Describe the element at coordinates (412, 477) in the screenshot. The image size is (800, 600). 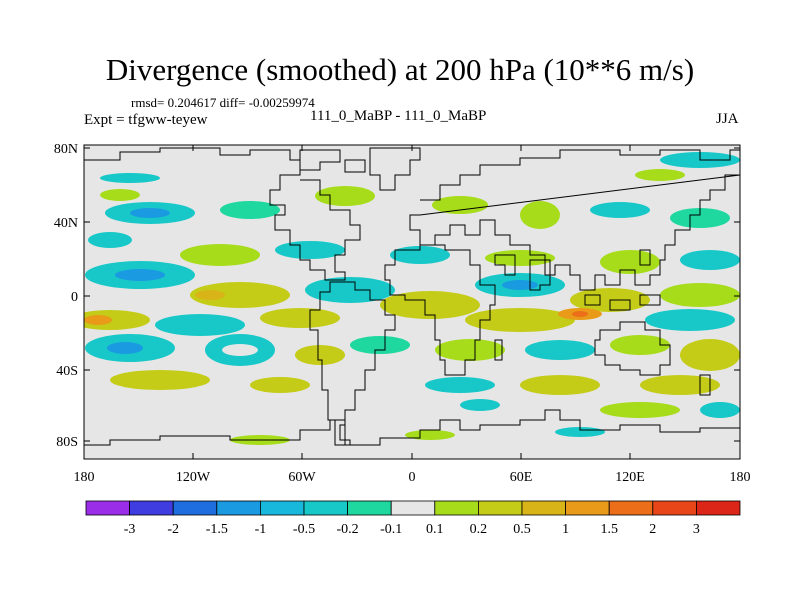
I see `lon-tick-label: 0` at that location.